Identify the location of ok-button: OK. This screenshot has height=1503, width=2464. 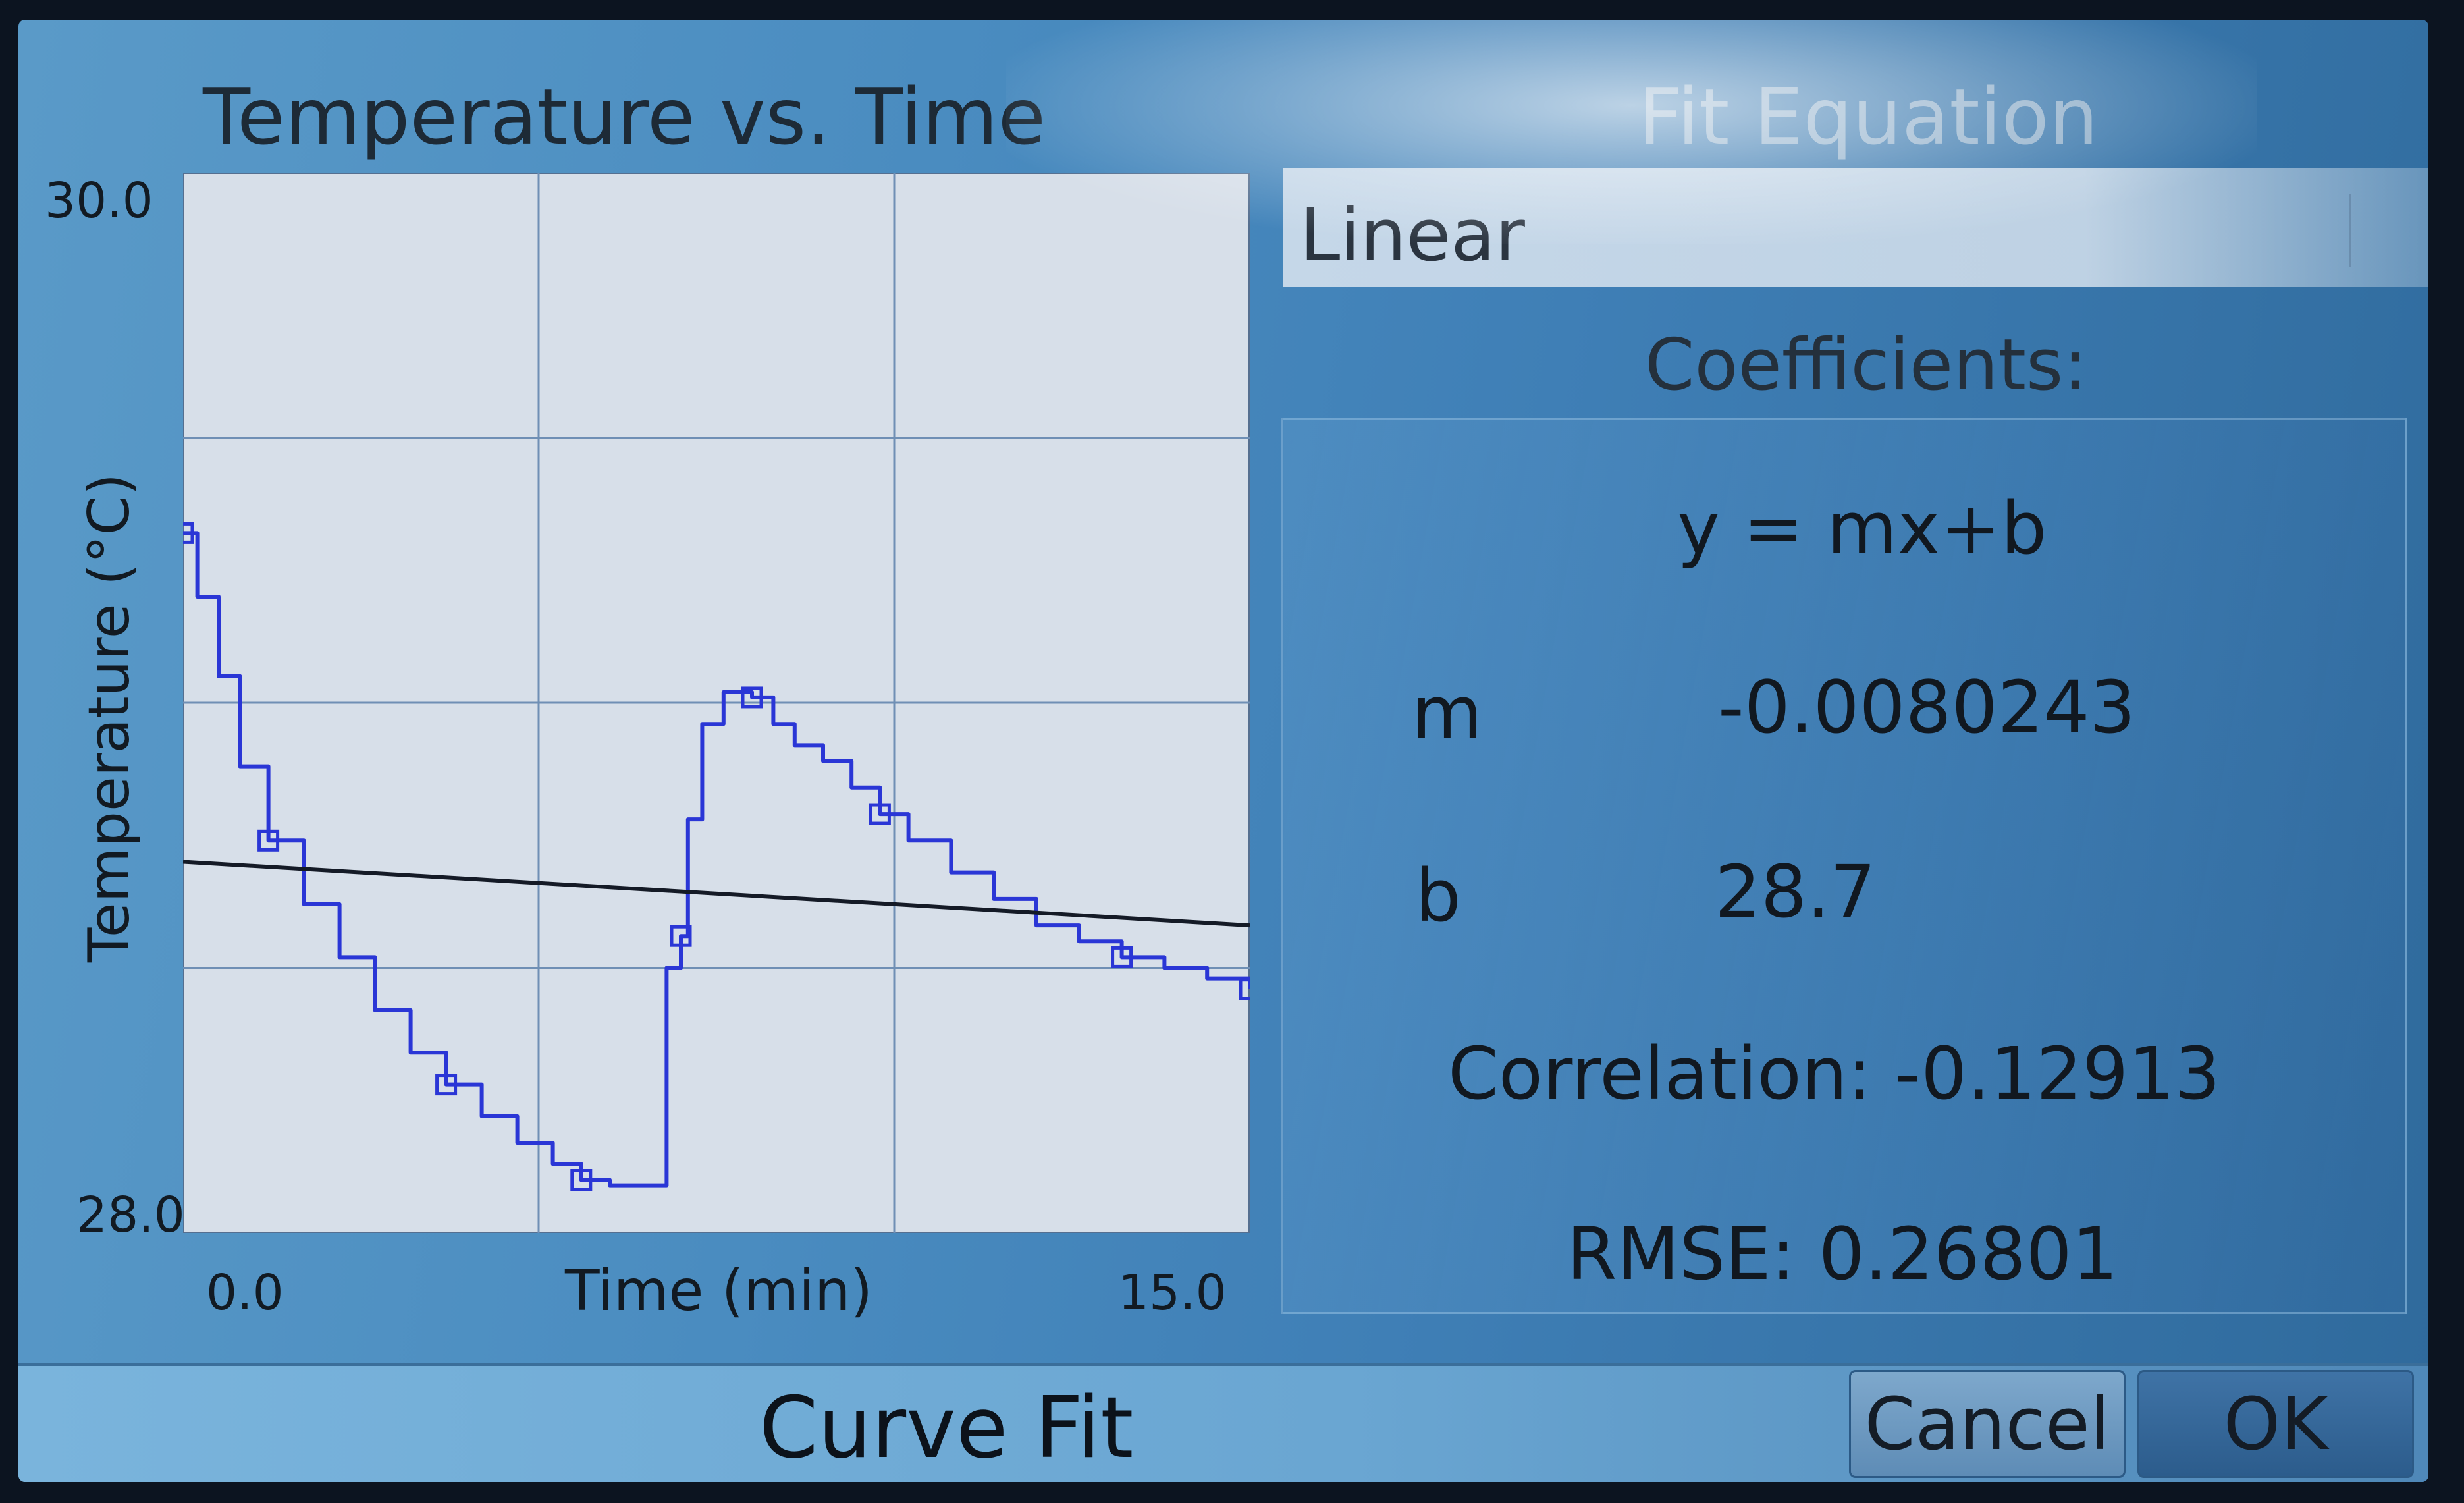
(2275, 1424).